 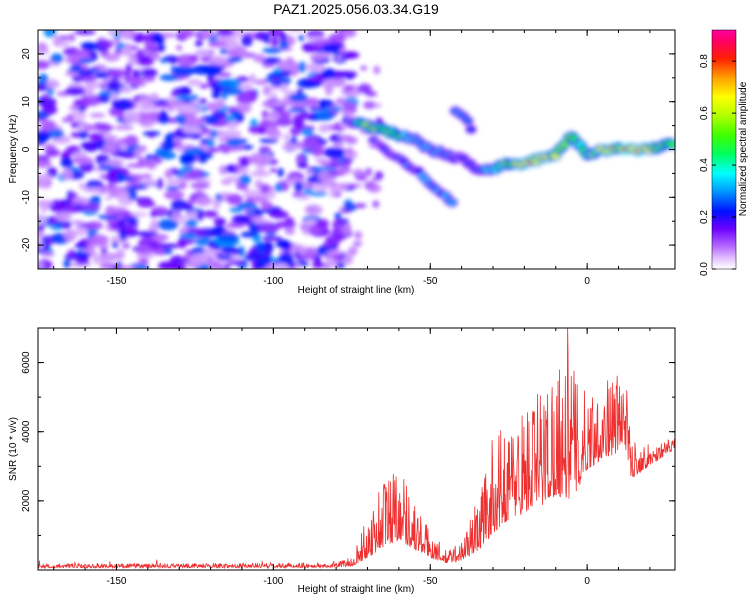 I want to click on x-tick-label: -150, so click(x=116, y=281).